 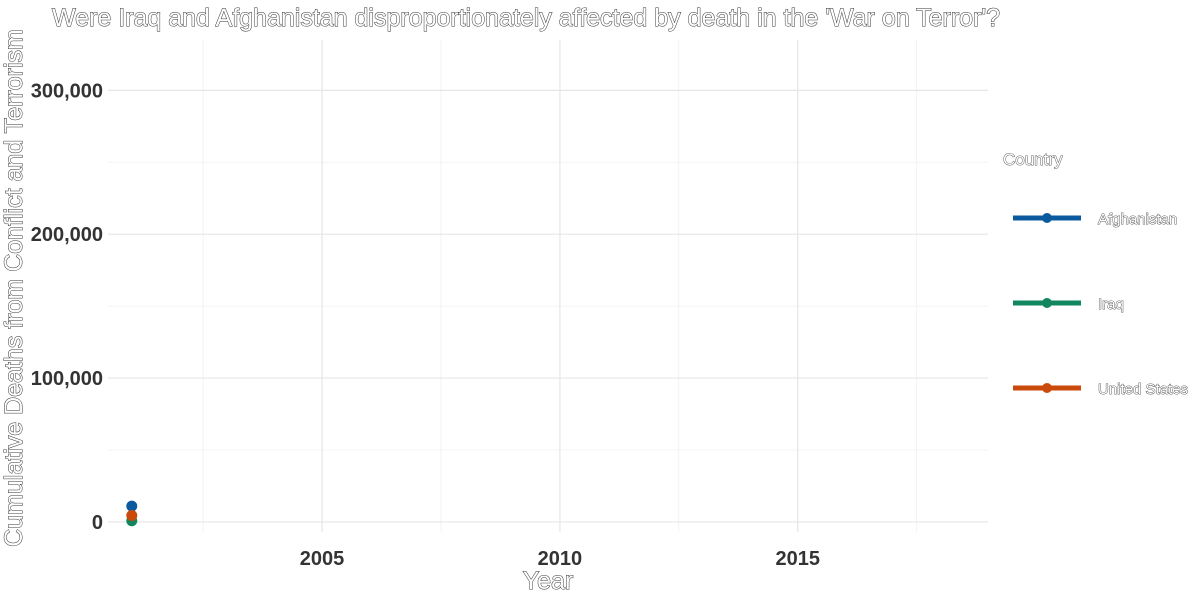 What do you see at coordinates (97, 523) in the screenshot?
I see `y-tick-label: 0` at bounding box center [97, 523].